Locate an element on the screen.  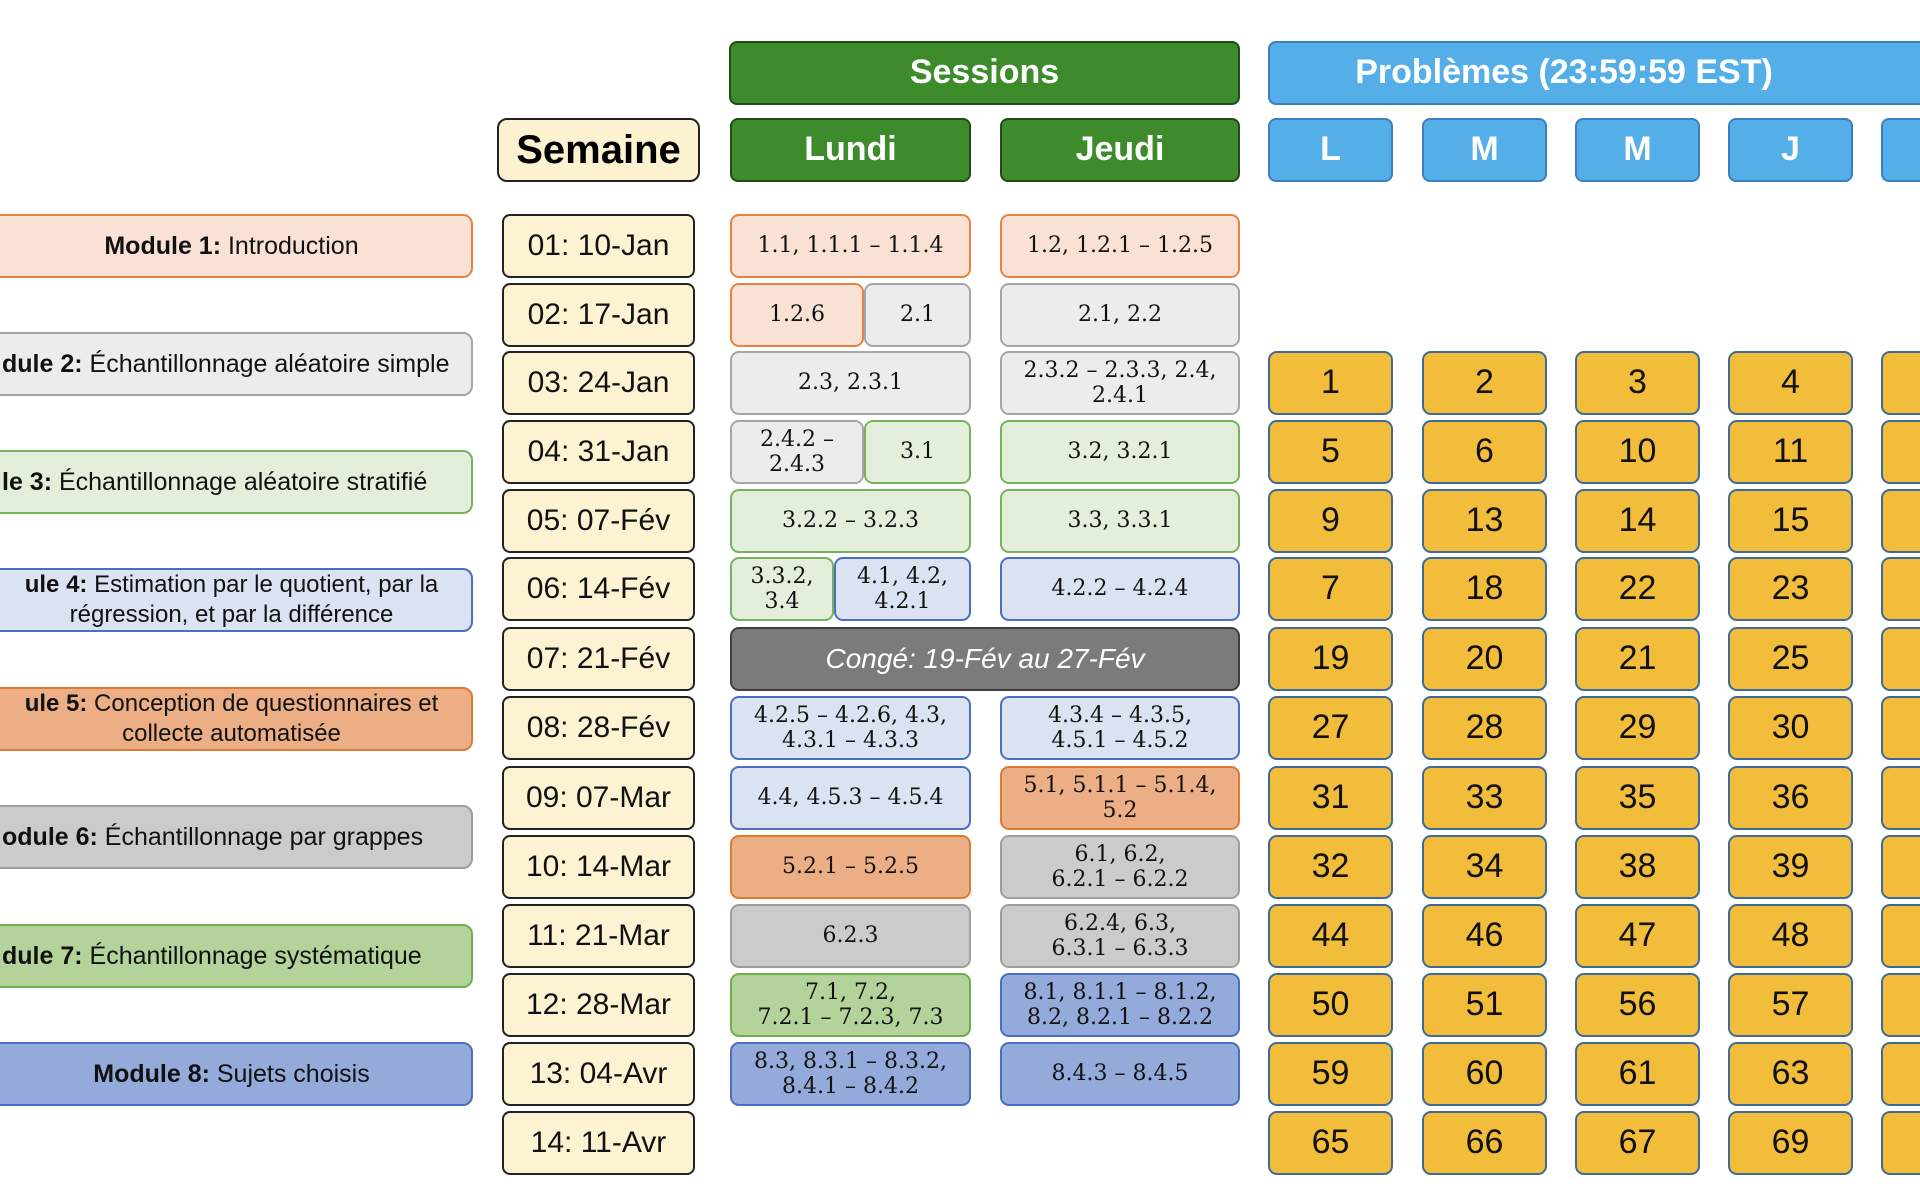
problem-number-text: 38 is located at coordinates (1637, 866).